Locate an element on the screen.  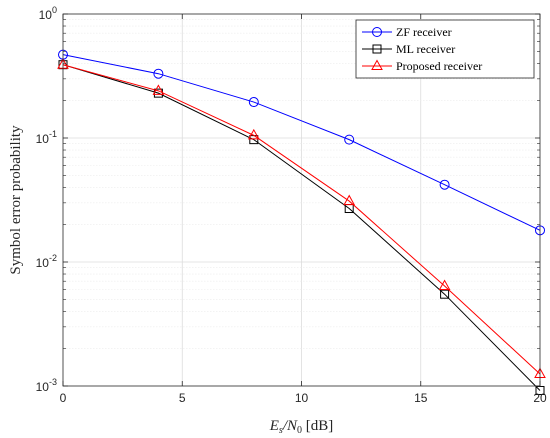
legend-label: ZF receiver is located at coordinates (424, 32).